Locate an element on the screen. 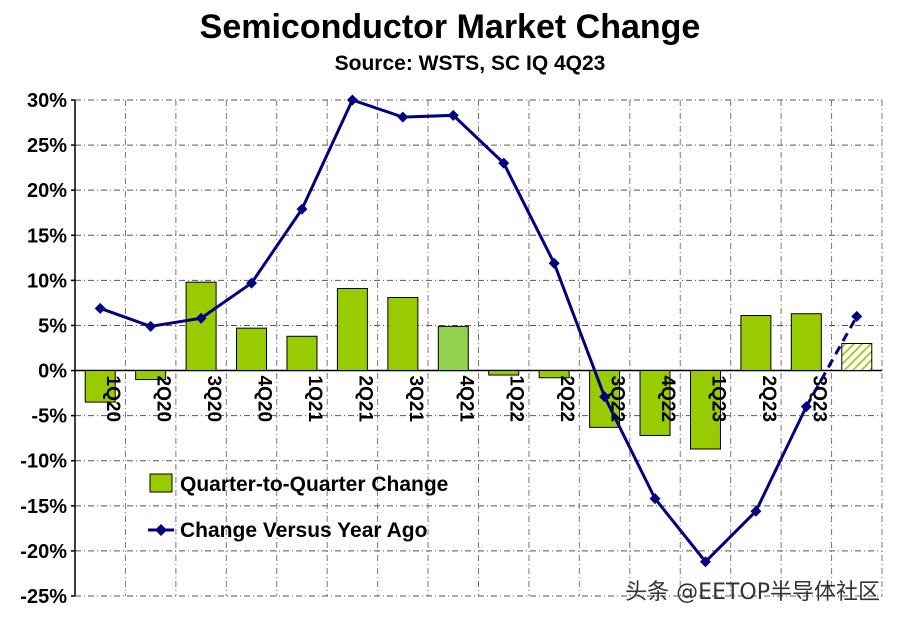 The width and height of the screenshot is (900, 620). y-tick-label: 30% is located at coordinates (47, 101).